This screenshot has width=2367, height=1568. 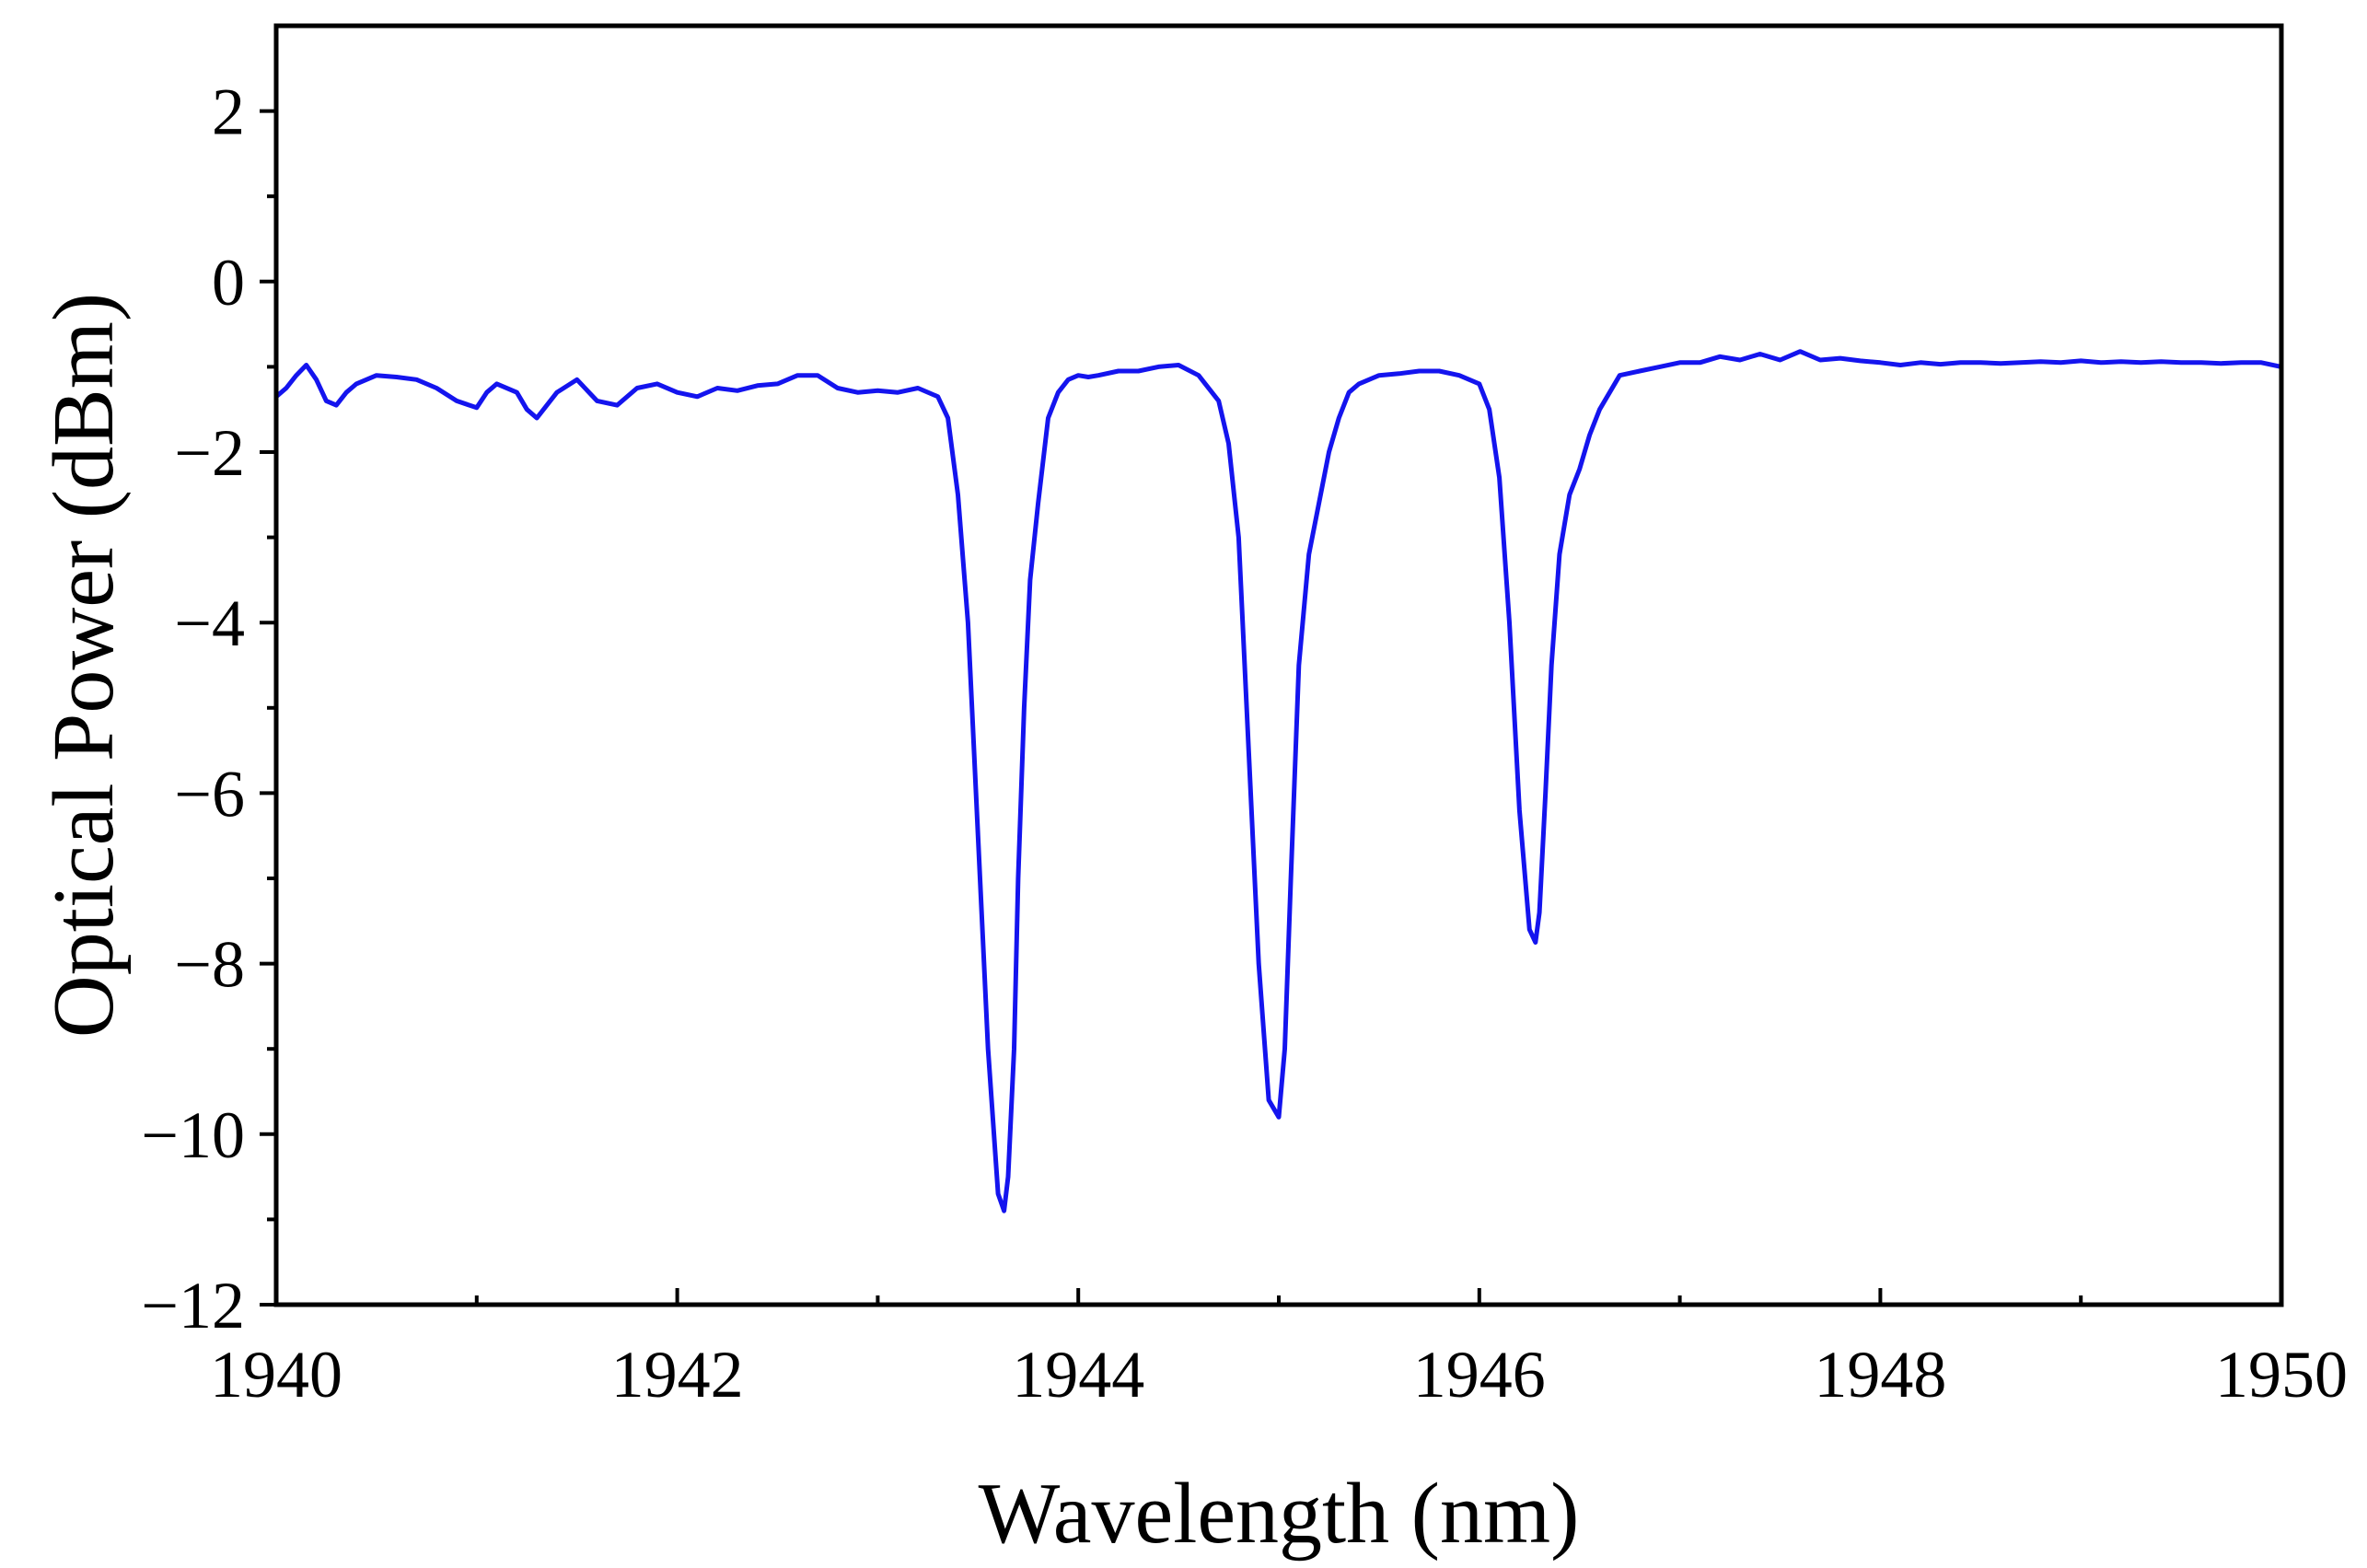 I want to click on y-tick-label: −2, so click(x=209, y=453).